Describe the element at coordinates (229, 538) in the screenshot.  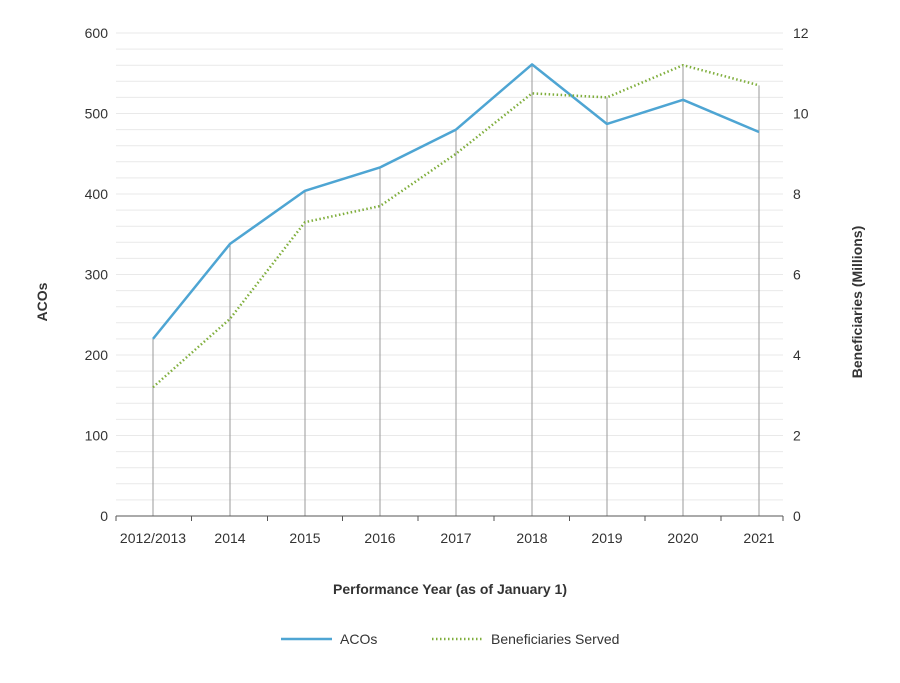
I see `x-tick-label: 2014` at that location.